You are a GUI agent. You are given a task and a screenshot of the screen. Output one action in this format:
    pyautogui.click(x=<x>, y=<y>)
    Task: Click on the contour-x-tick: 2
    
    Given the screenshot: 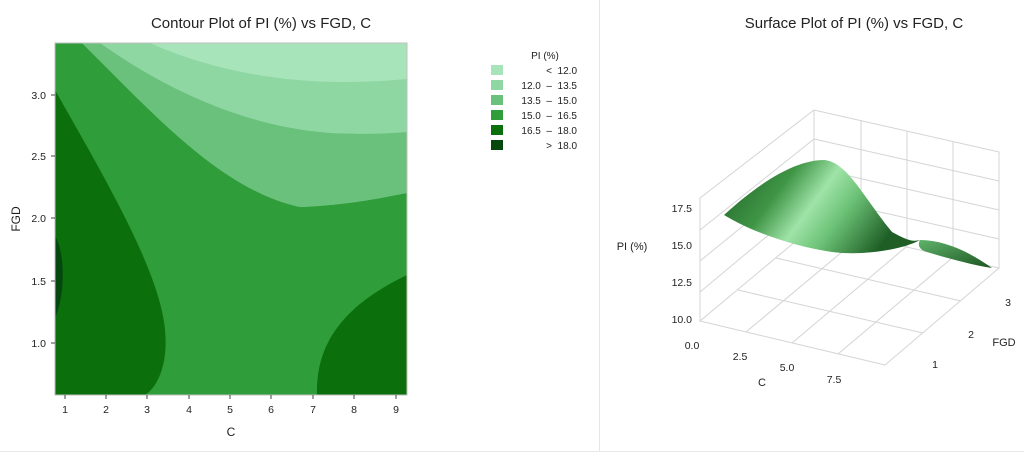 What is the action you would take?
    pyautogui.click(x=106, y=410)
    